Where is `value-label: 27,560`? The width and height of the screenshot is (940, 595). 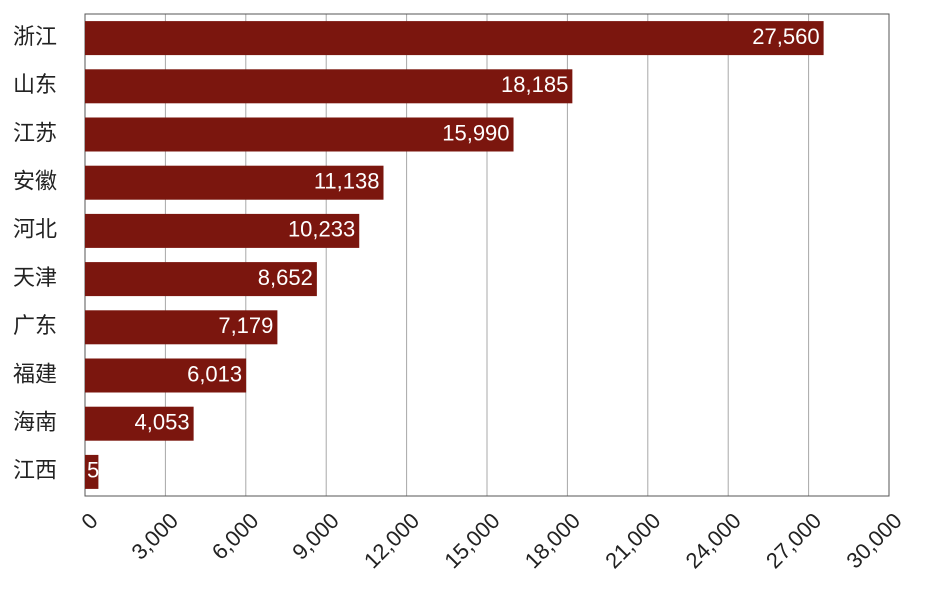
value-label: 27,560 is located at coordinates (785, 36).